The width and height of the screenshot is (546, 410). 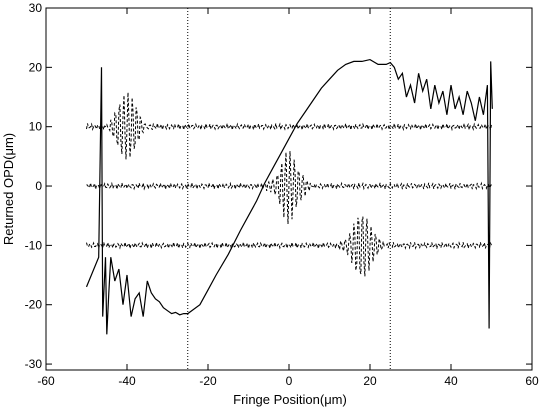 I want to click on x-tick-label: -40, so click(x=127, y=381).